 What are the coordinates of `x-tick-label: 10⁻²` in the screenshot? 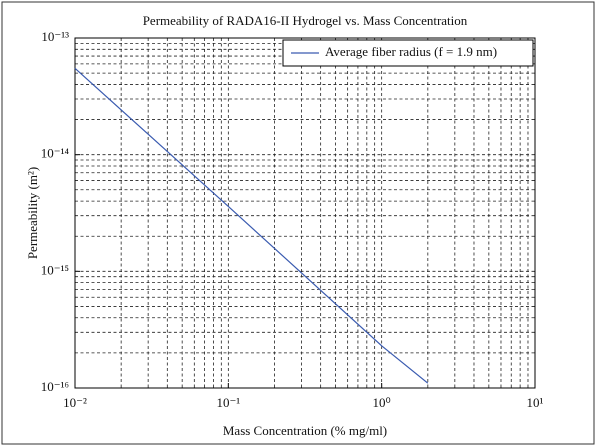 It's located at (75, 402).